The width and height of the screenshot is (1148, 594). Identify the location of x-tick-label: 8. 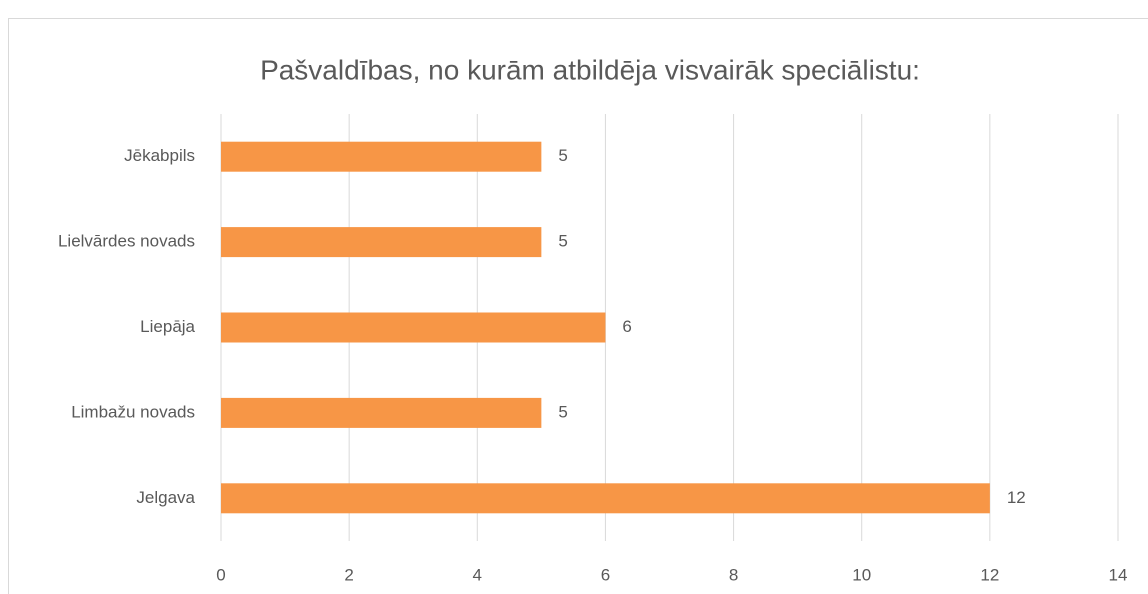
(733, 574).